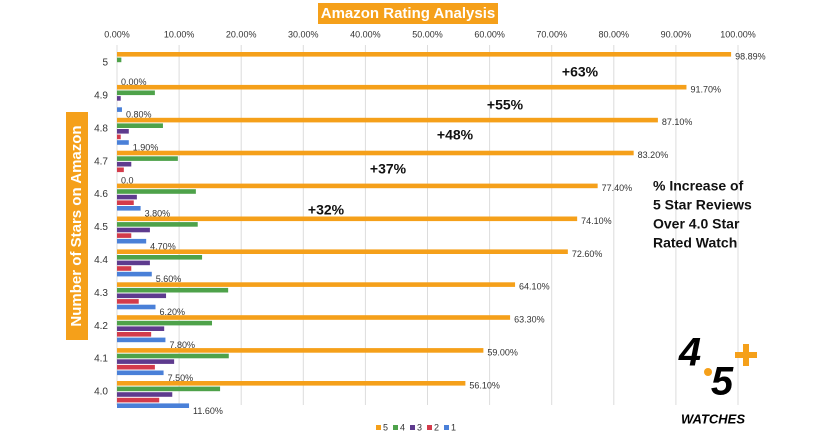 The height and width of the screenshot is (438, 837). I want to click on value-label: 4.70%, so click(163, 246).